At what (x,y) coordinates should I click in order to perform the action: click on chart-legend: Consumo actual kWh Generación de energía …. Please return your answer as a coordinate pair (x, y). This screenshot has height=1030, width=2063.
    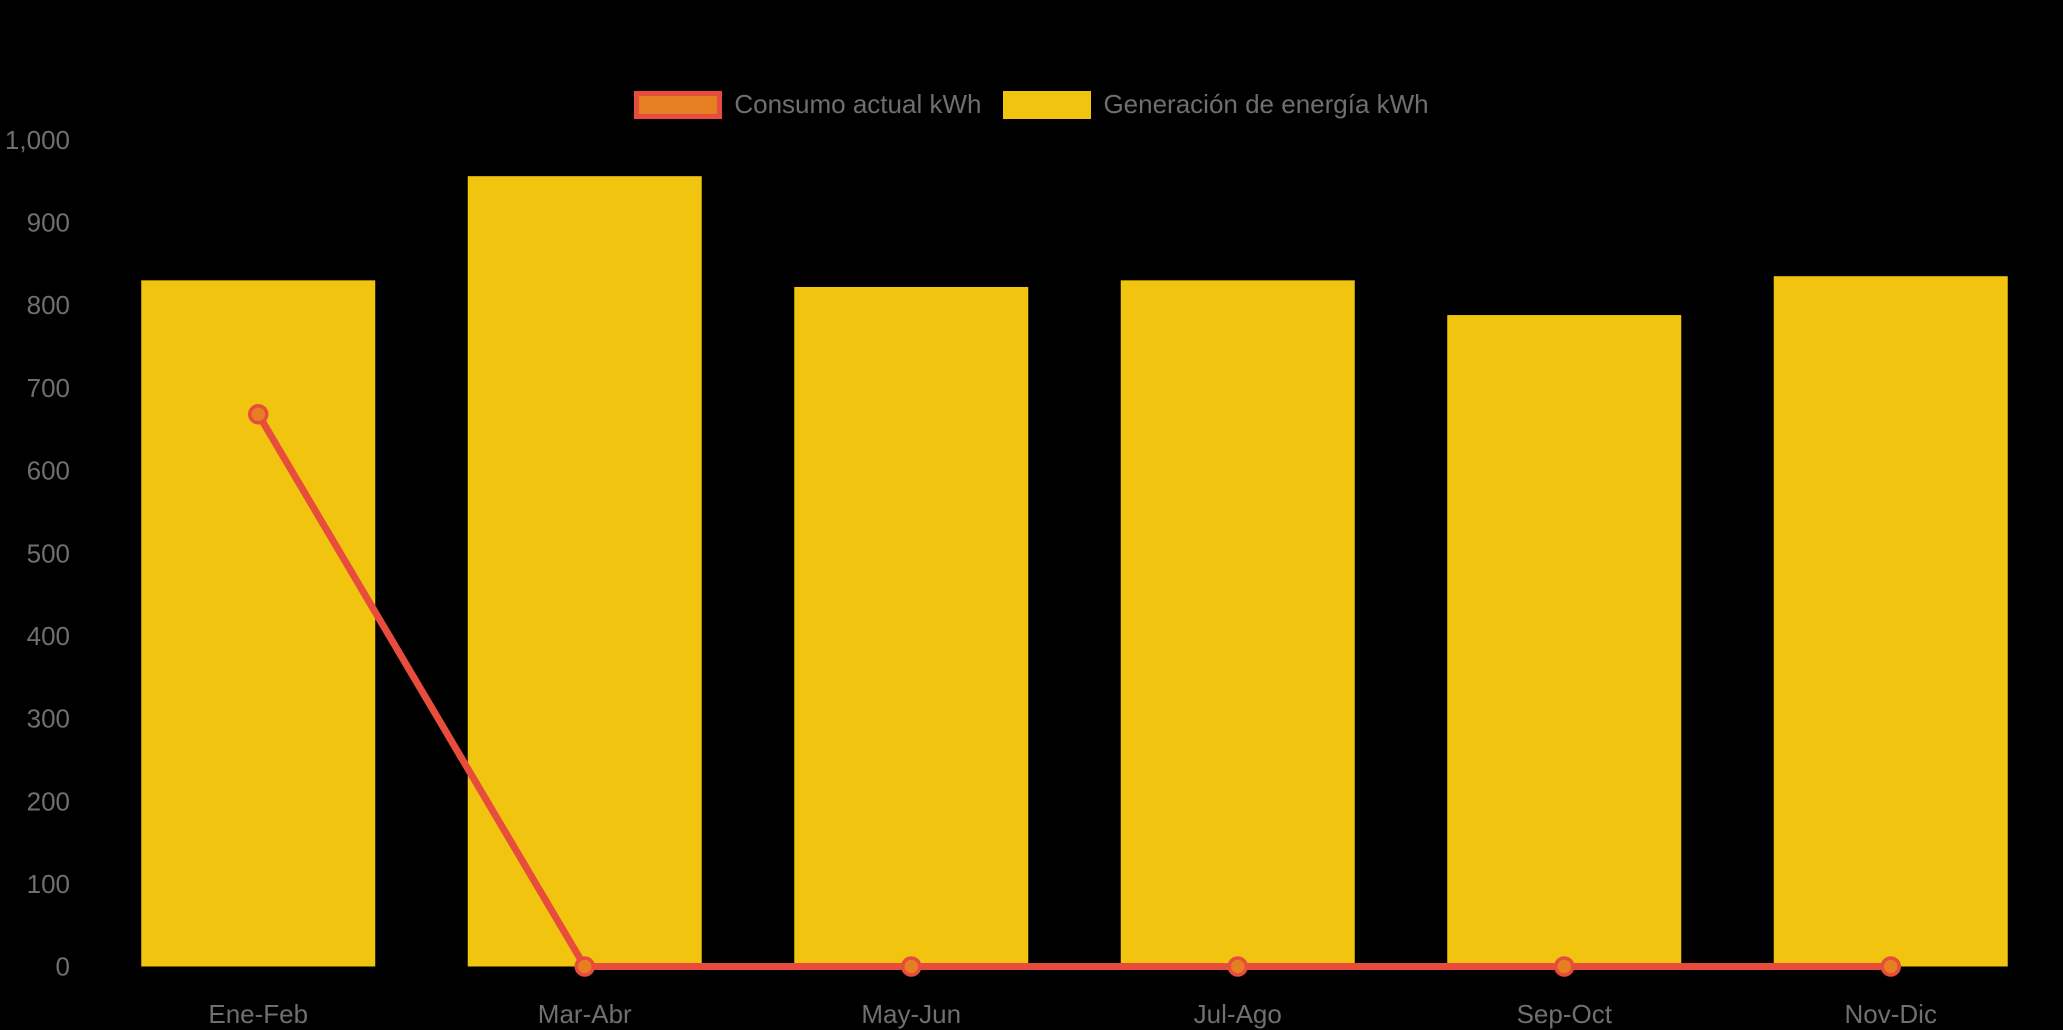
    Looking at the image, I should click on (1031, 104).